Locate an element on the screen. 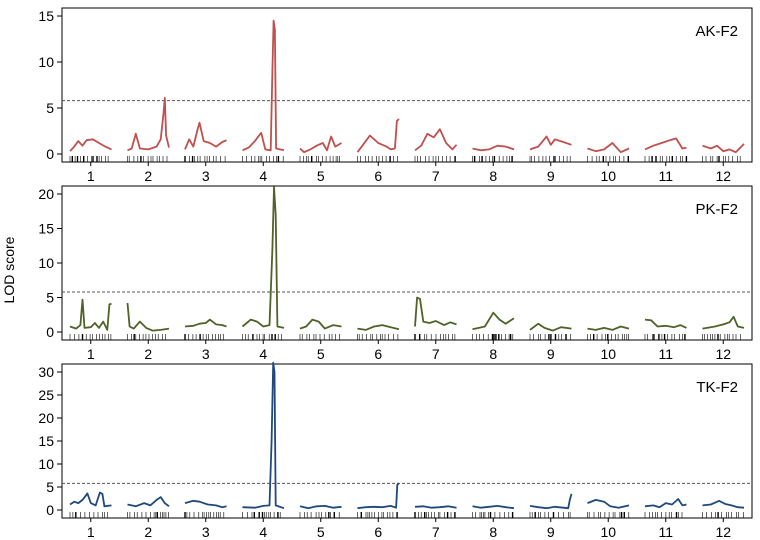 Image resolution: width=760 pixels, height=540 pixels. panel-label: PK-F2 is located at coordinates (716, 209).